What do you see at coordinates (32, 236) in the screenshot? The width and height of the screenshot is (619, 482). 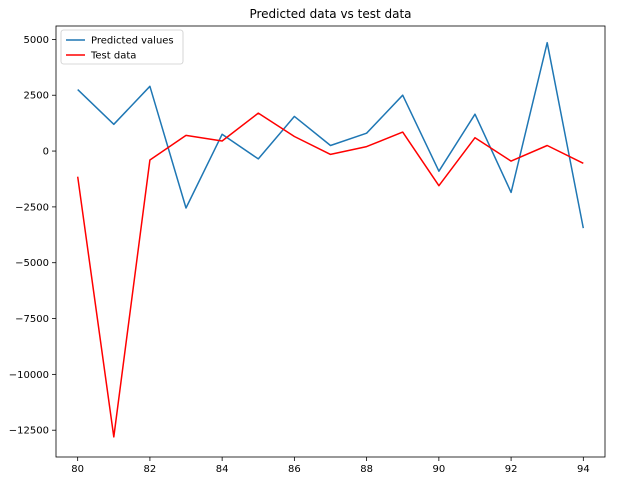 I see `y-axis: 5000 2500 0 −2500 −5000 −7500 −10000 −12500` at bounding box center [32, 236].